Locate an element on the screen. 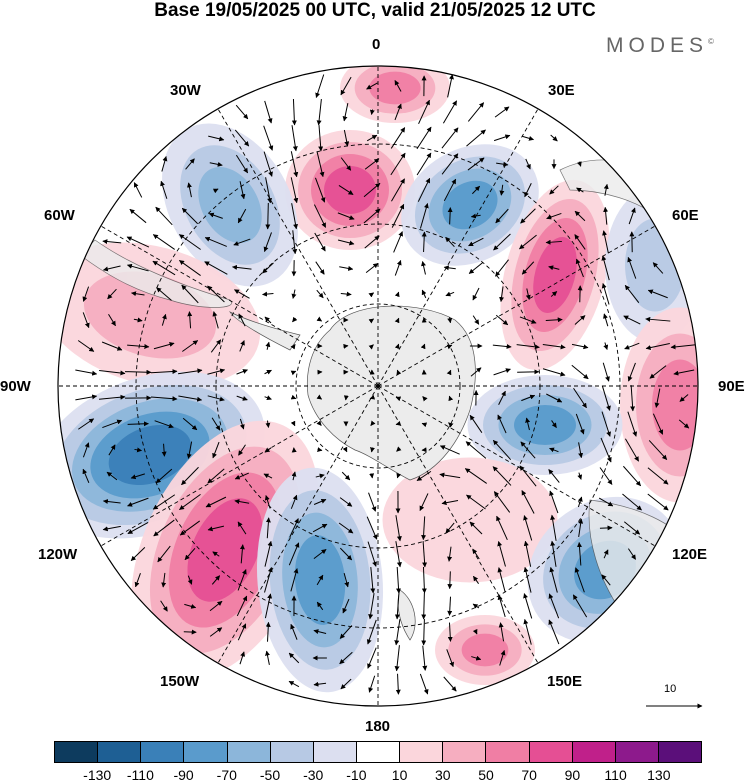  modes-logo: MODES© is located at coordinates (660, 45).